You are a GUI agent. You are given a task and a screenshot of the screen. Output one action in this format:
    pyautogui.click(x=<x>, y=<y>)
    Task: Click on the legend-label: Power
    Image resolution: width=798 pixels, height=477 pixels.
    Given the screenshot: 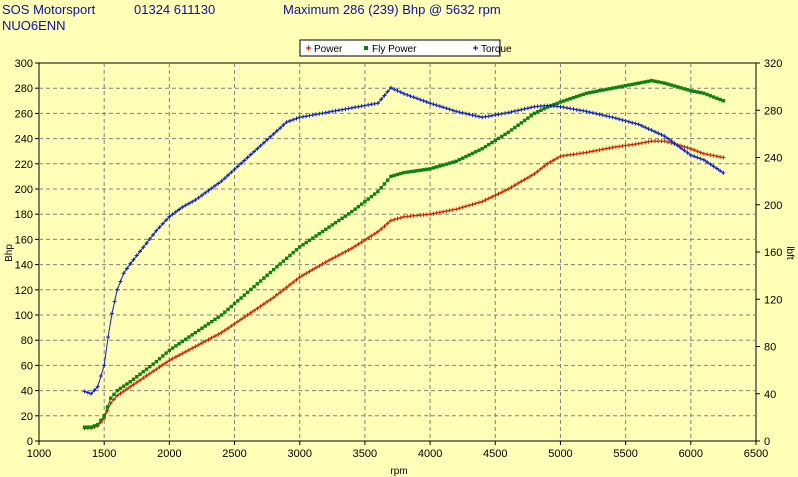 What is the action you would take?
    pyautogui.click(x=328, y=49)
    